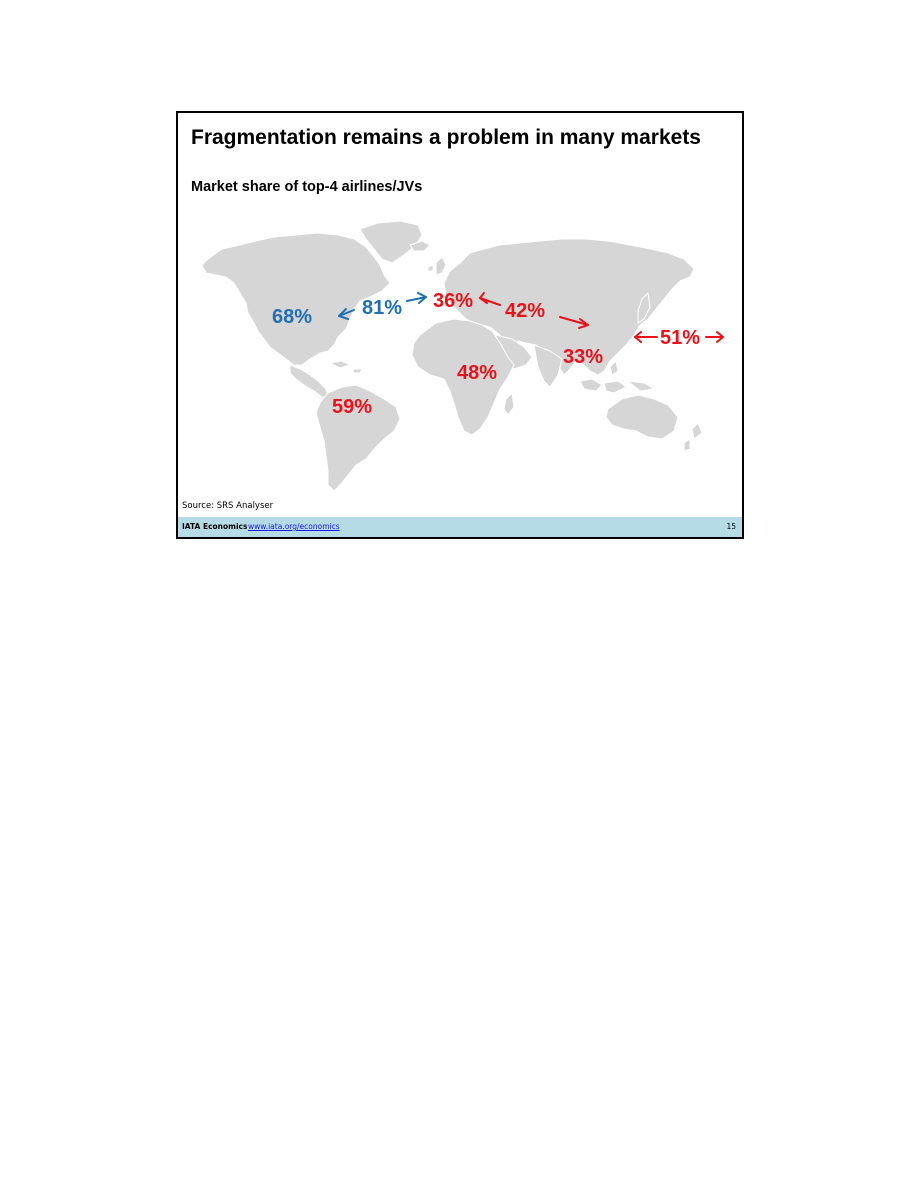  I want to click on north-america-atlantic-arrow, so click(346, 314).